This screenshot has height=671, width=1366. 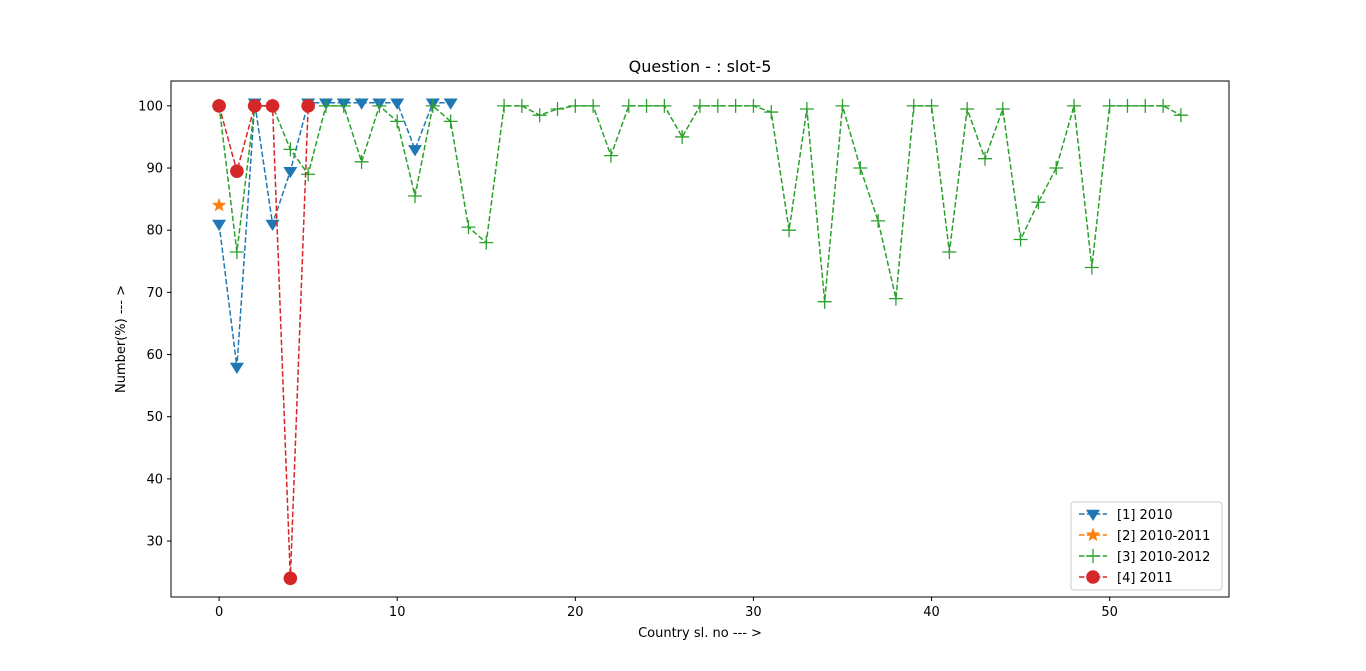 I want to click on y-tick-label: 60, so click(x=154, y=355).